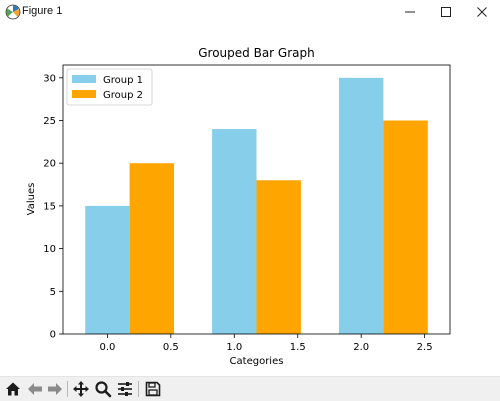  I want to click on y-tick-label: 30, so click(49, 78).